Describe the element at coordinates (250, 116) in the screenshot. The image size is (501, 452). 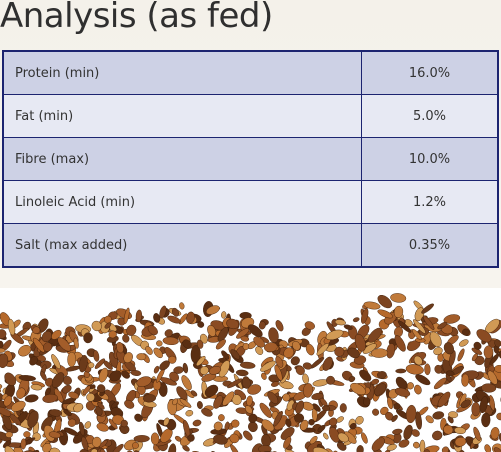
I see `table-row: Fat (min) 5.0%` at that location.